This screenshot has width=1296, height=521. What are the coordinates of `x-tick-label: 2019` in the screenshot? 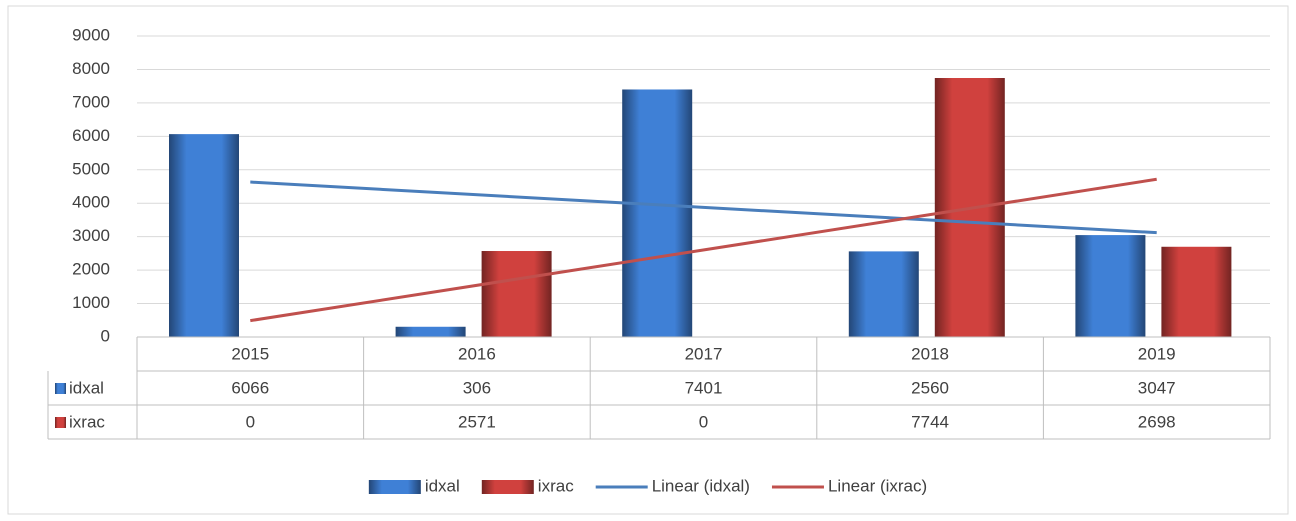 It's located at (1157, 353).